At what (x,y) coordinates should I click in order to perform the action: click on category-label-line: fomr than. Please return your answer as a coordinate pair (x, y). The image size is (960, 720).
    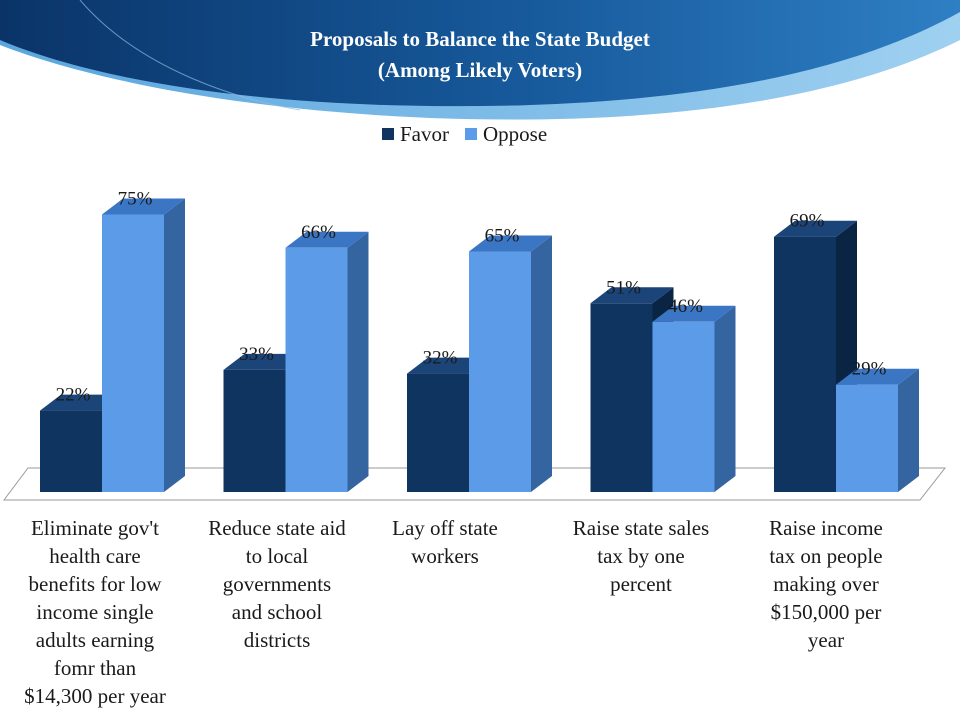
    Looking at the image, I should click on (95, 668).